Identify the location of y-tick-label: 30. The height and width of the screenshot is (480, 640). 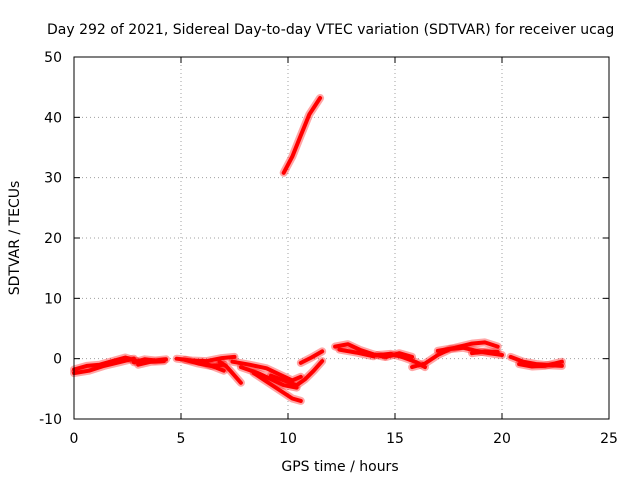
(53, 179).